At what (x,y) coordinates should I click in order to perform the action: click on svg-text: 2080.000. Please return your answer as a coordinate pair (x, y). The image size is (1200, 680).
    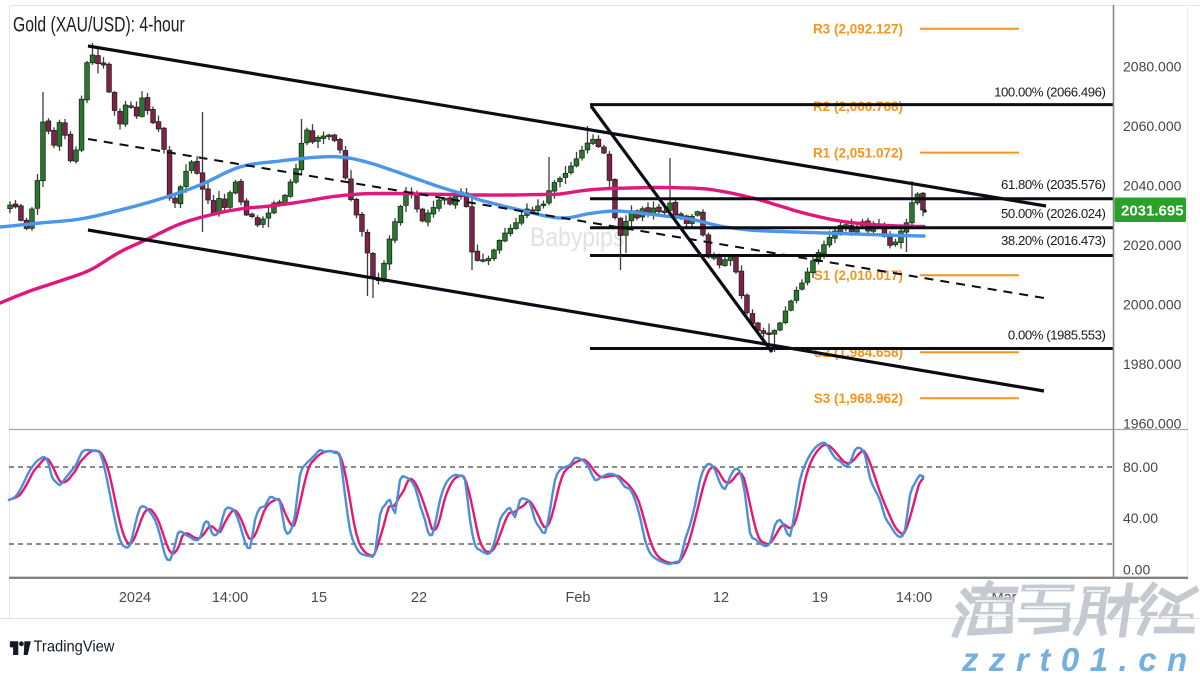
    Looking at the image, I should click on (1152, 67).